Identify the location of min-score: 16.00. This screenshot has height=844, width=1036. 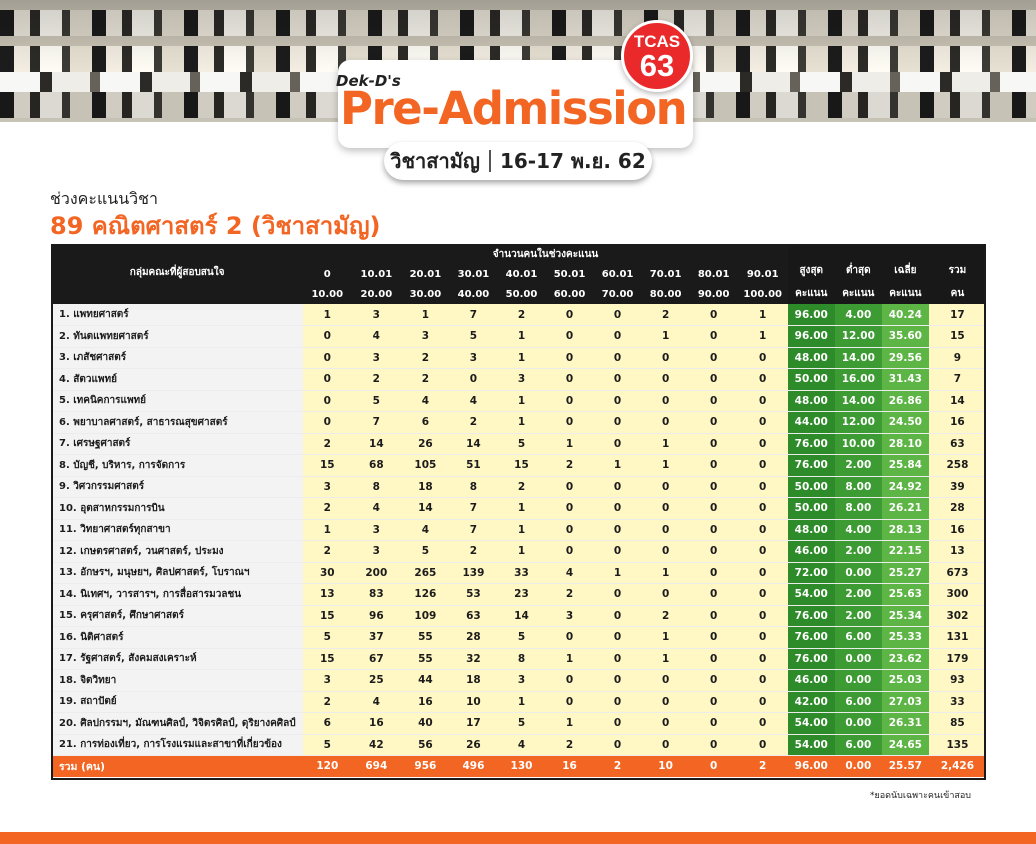
(858, 379).